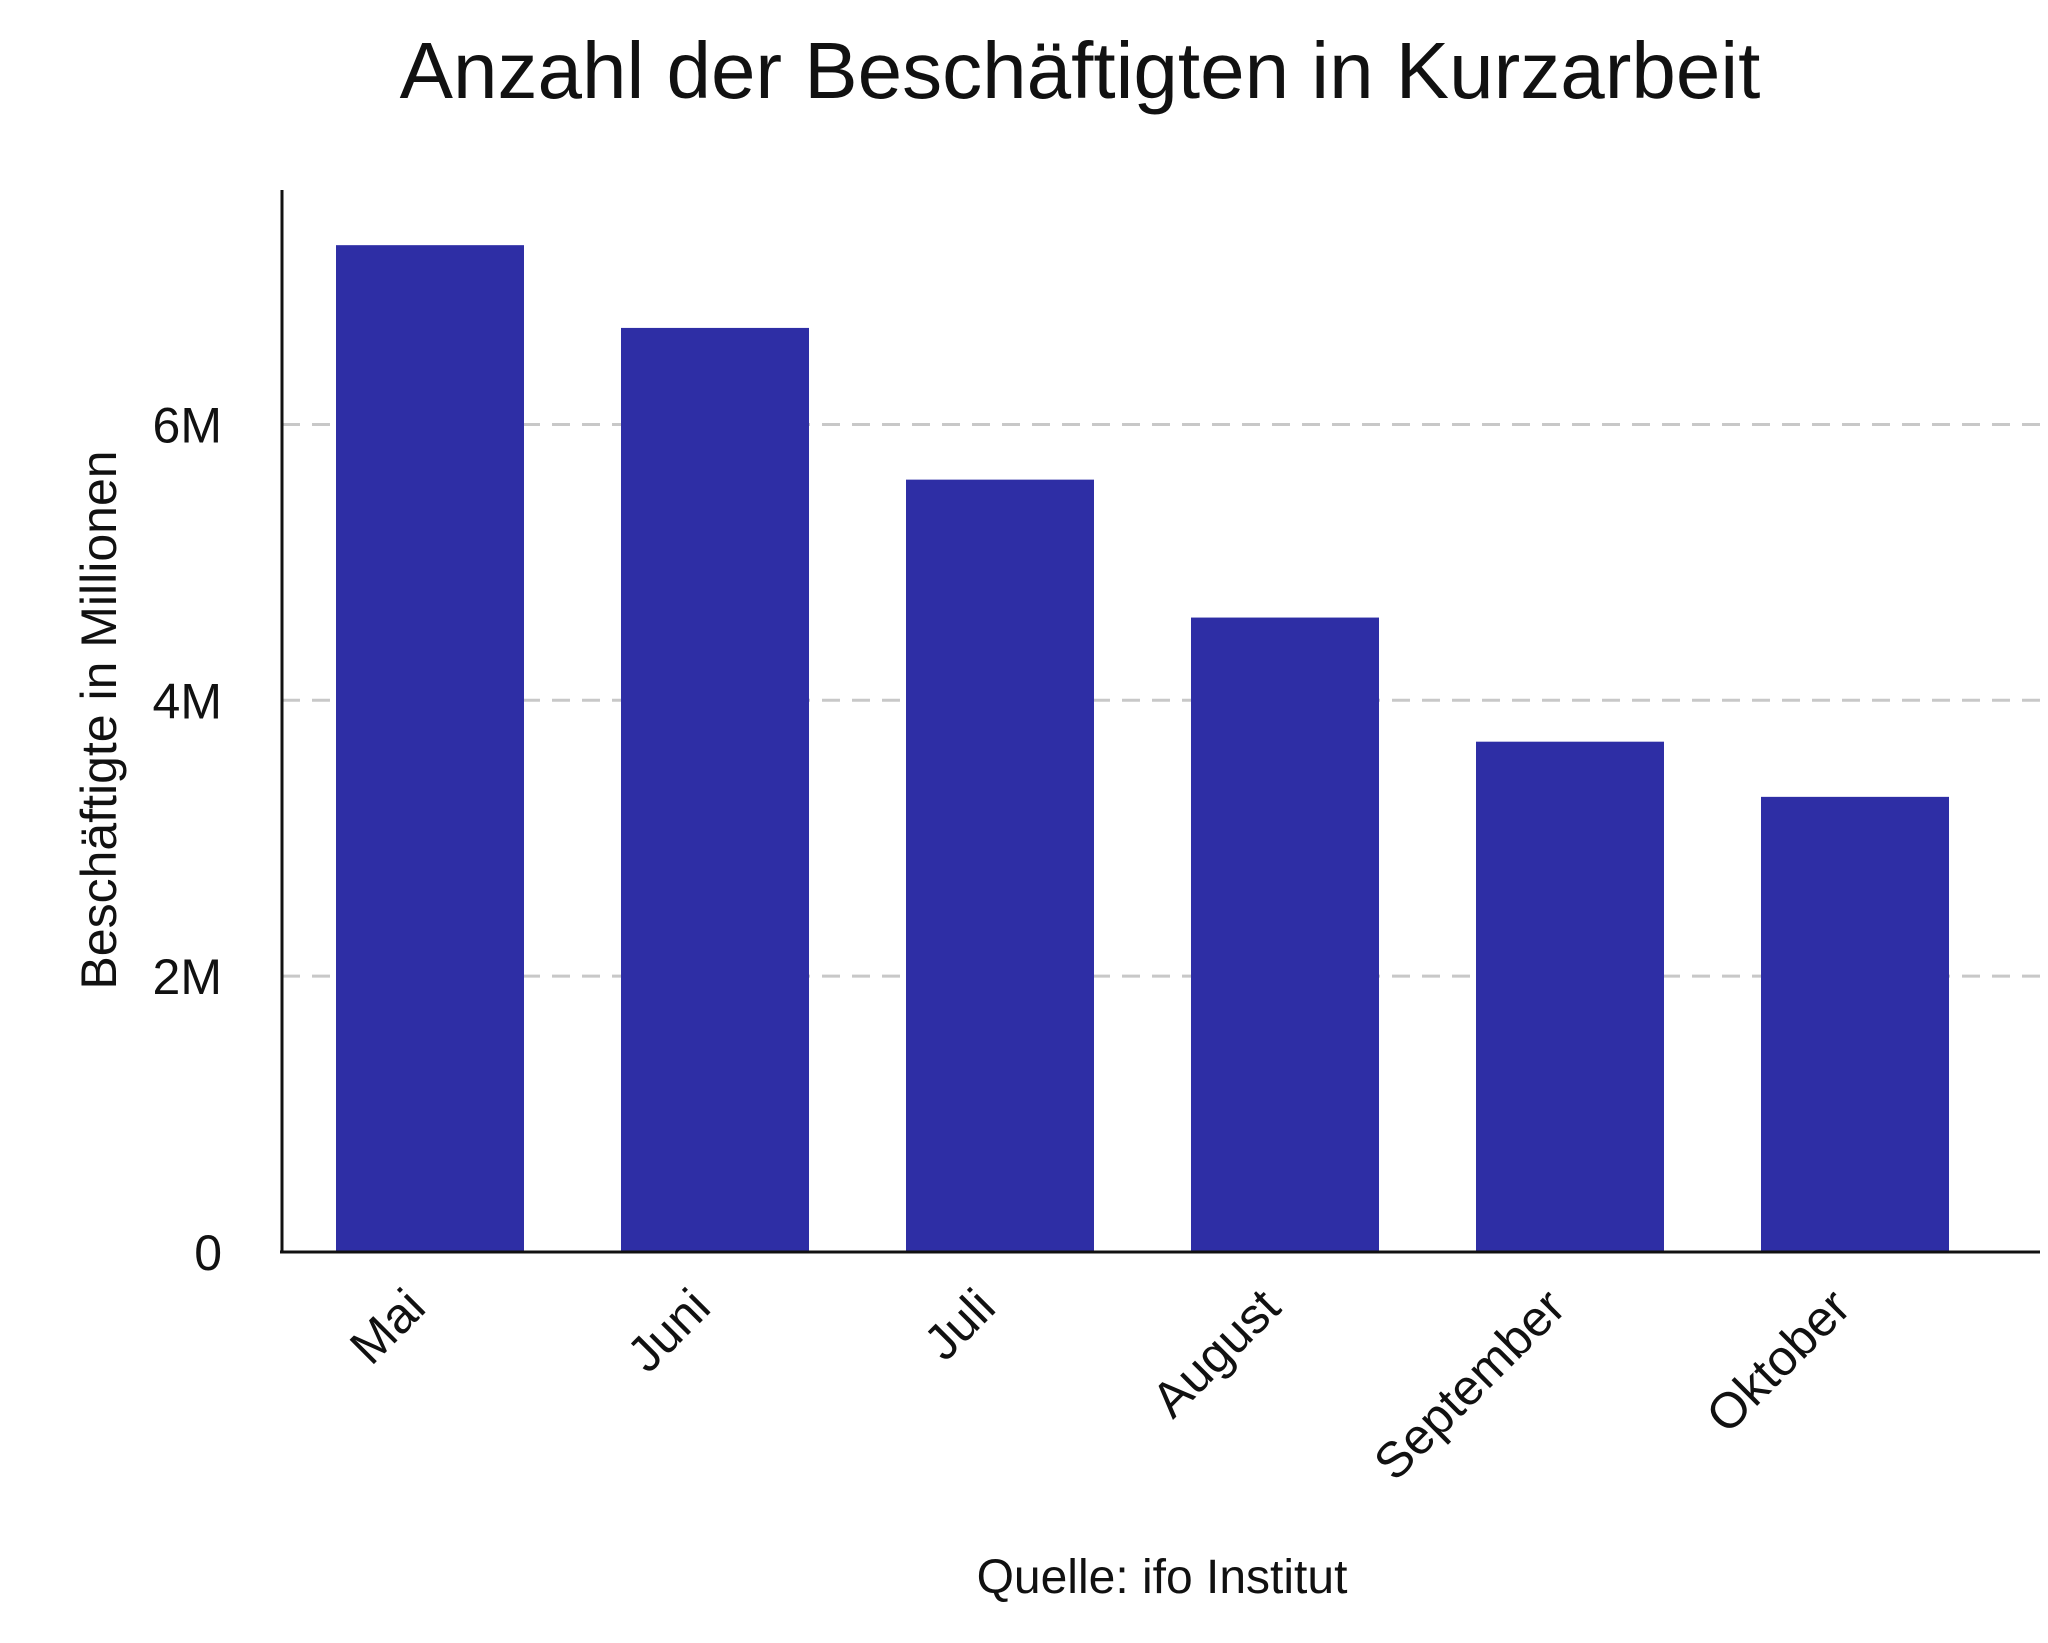  Describe the element at coordinates (1855, 1024) in the screenshot. I see `bar-oktober` at that location.